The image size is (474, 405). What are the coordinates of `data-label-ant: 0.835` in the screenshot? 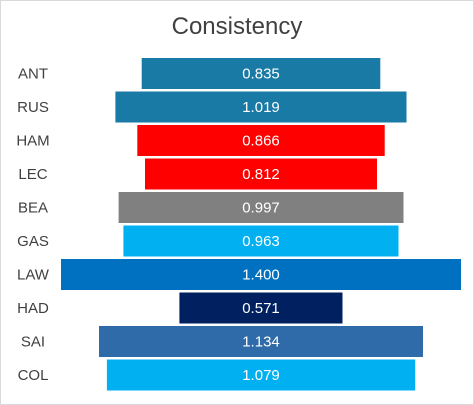 It's located at (261, 74).